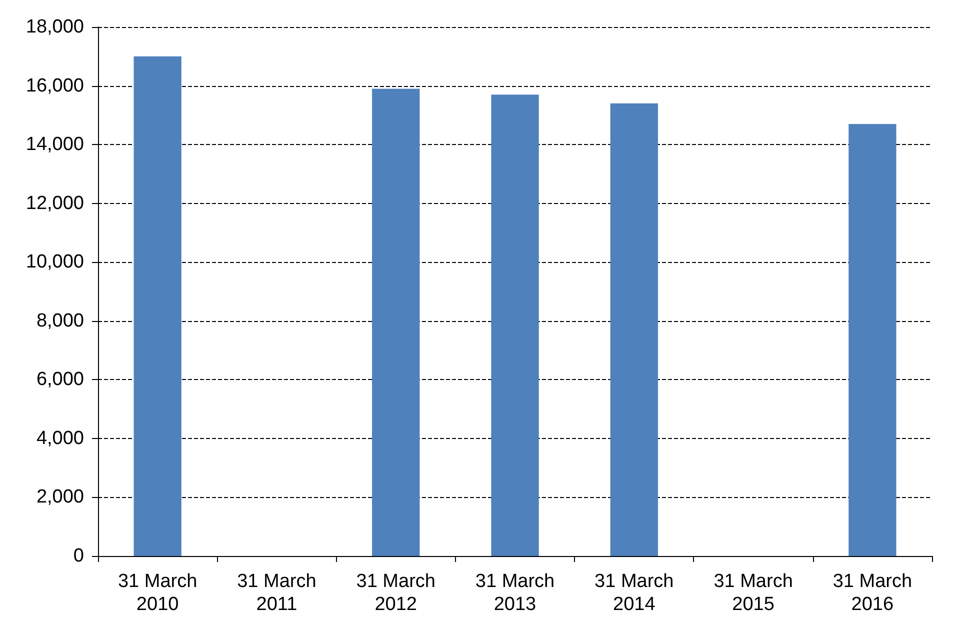  I want to click on y-tick-label: 16,000, so click(55, 85).